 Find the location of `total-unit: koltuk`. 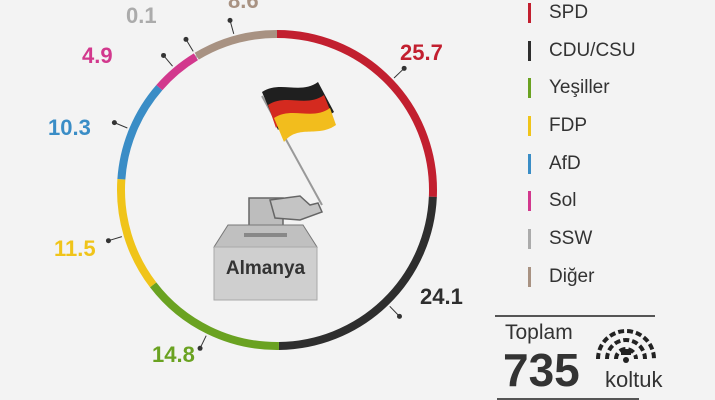

total-unit: koltuk is located at coordinates (634, 379).